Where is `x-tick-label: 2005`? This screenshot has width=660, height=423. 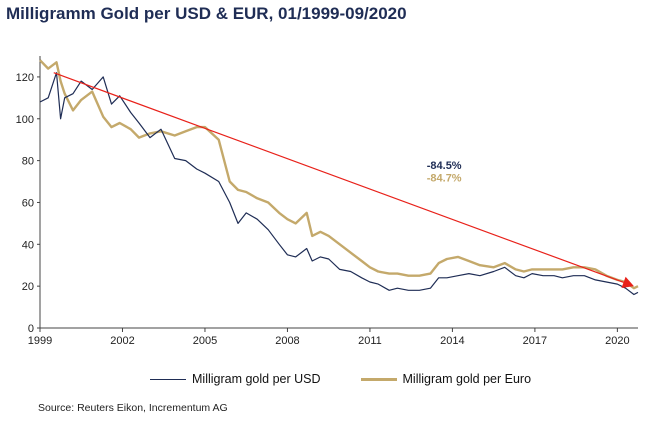 x-tick-label: 2005 is located at coordinates (205, 341).